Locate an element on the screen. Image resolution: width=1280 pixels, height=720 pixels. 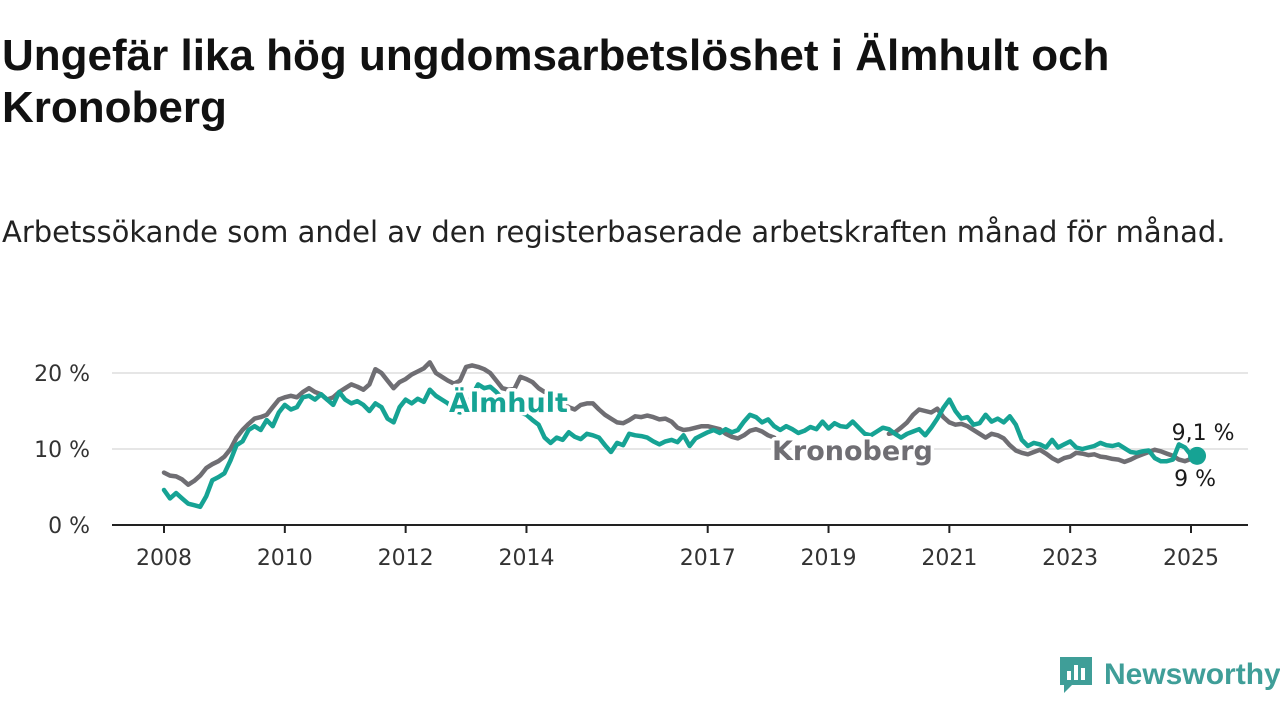
x-tick-label: 2019 is located at coordinates (829, 558).